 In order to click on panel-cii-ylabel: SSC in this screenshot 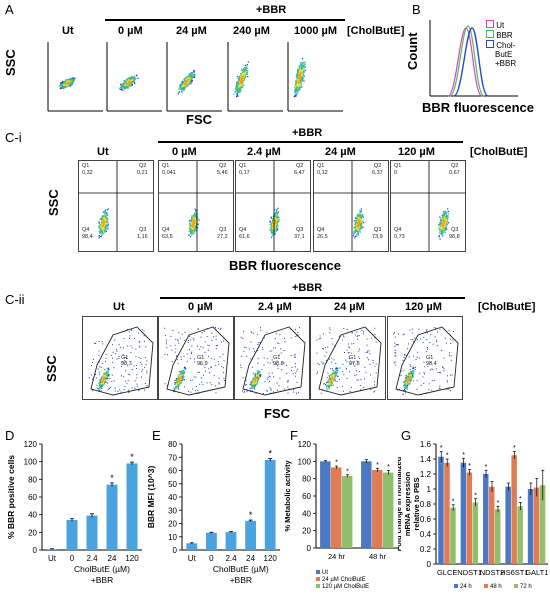, I will do `click(51, 368)`.